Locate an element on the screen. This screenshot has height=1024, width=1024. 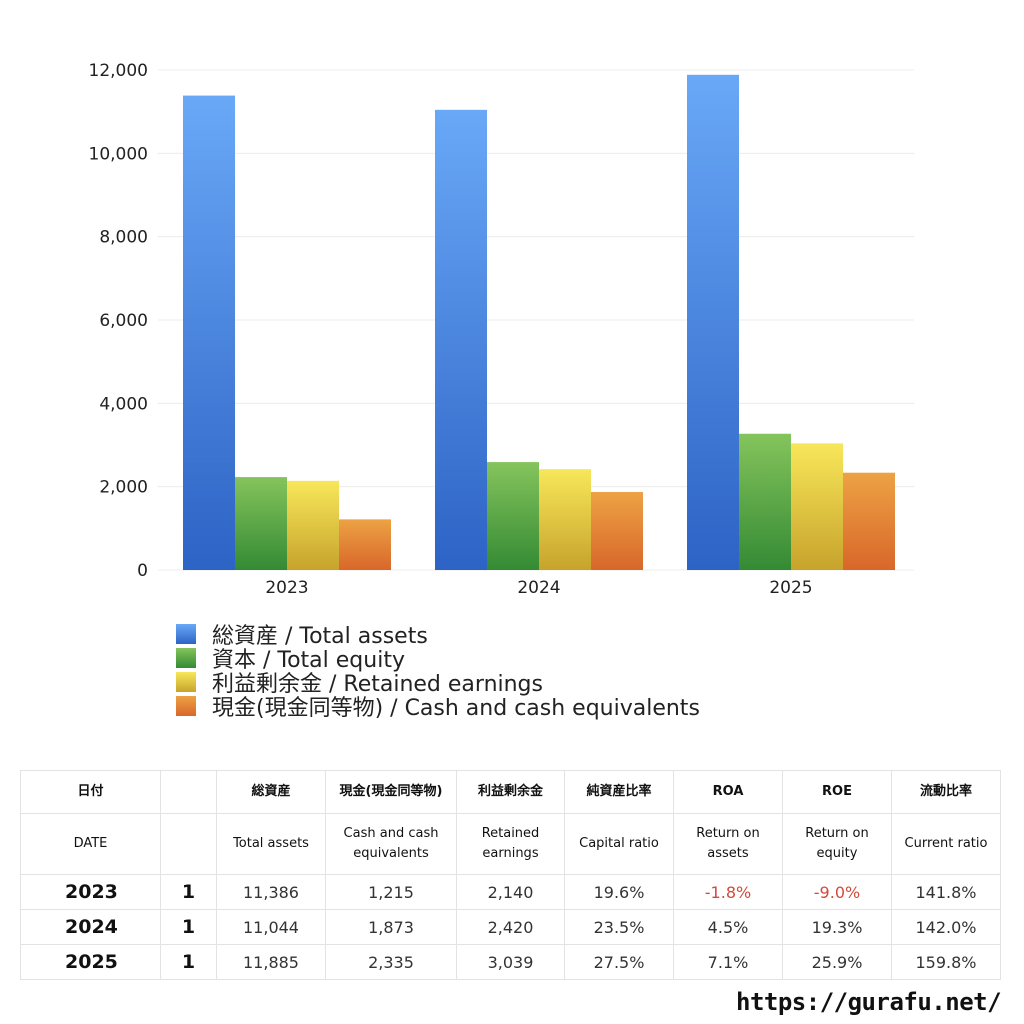
cell-retained: 3,039 is located at coordinates (510, 962).